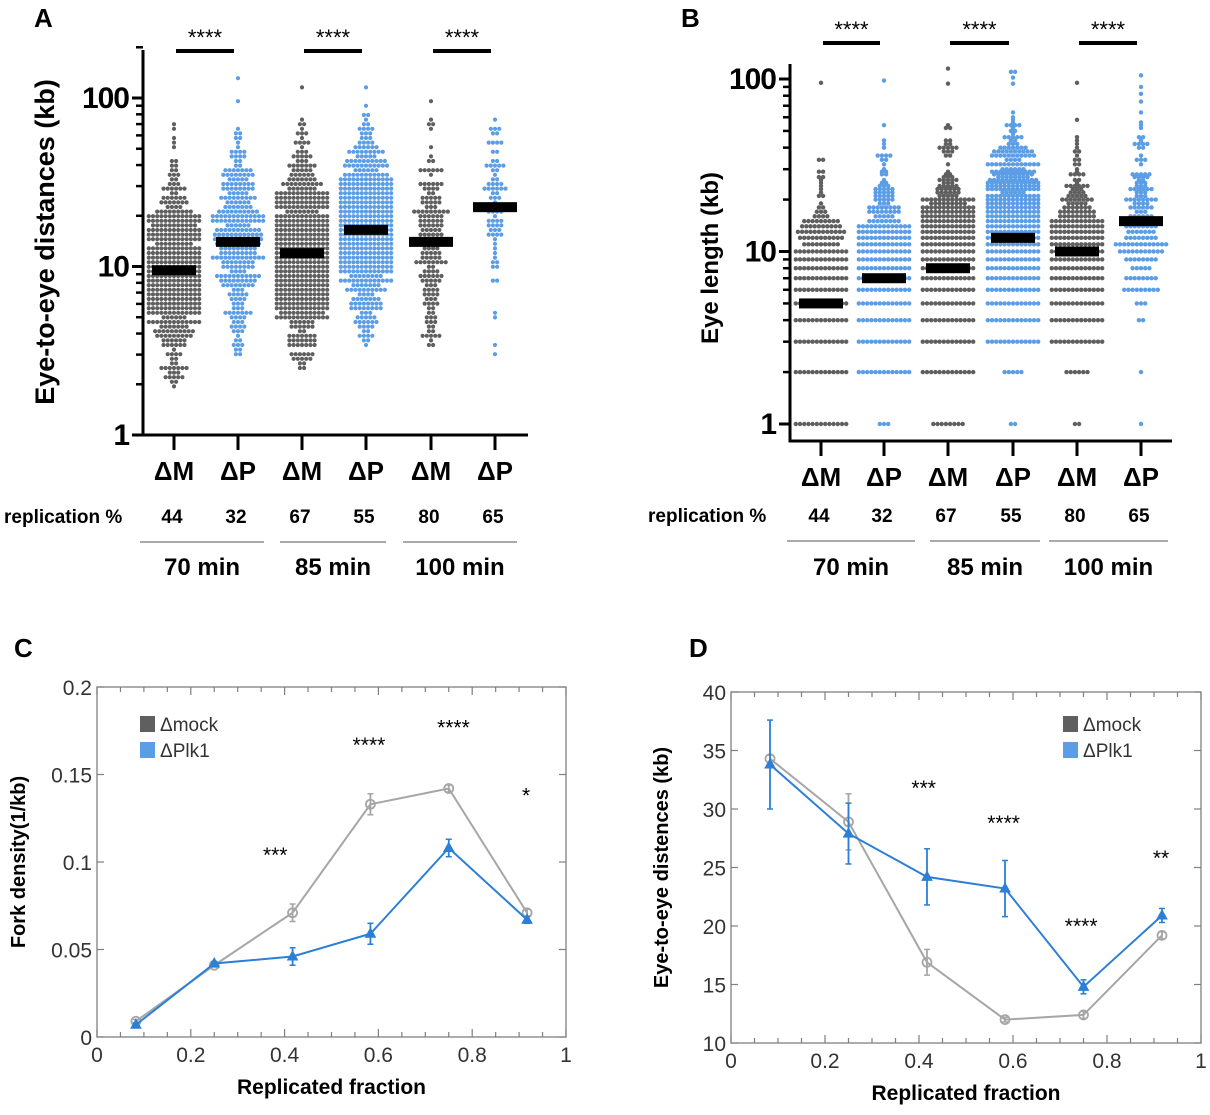  Describe the element at coordinates (493, 517) in the screenshot. I see `replication-value: 65` at that location.